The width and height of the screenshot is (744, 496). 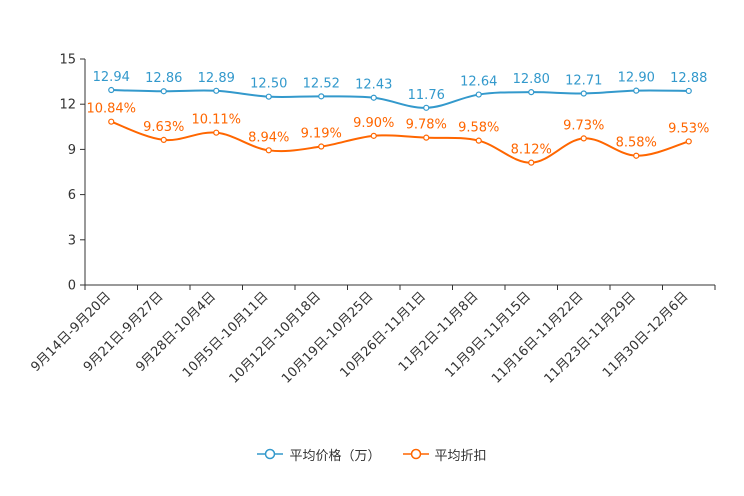 What do you see at coordinates (268, 84) in the screenshot?
I see `data-label-price: 12.50` at bounding box center [268, 84].